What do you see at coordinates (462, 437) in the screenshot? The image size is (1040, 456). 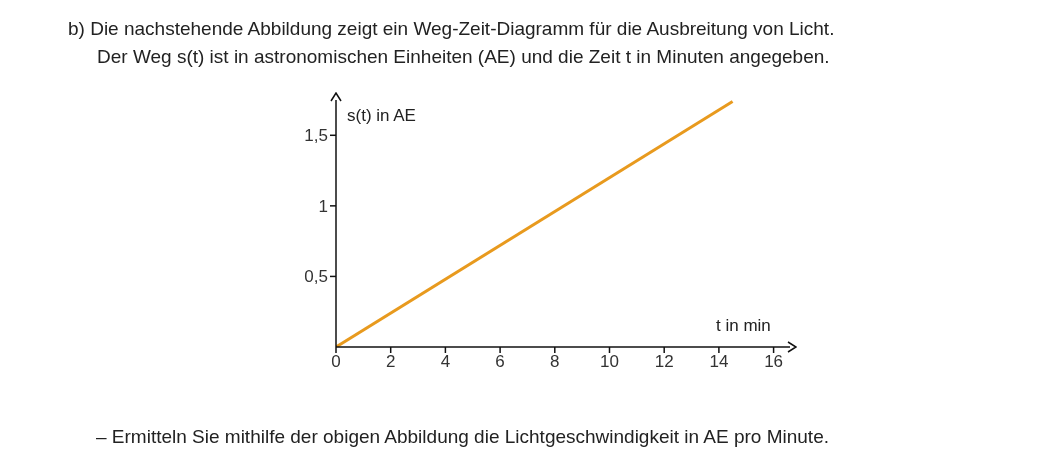 I see `text: – Ermitteln Sie mithilfe der obigen Abbildung die Lichtgeschwindigkeit in AE pro Minute.` at bounding box center [462, 437].